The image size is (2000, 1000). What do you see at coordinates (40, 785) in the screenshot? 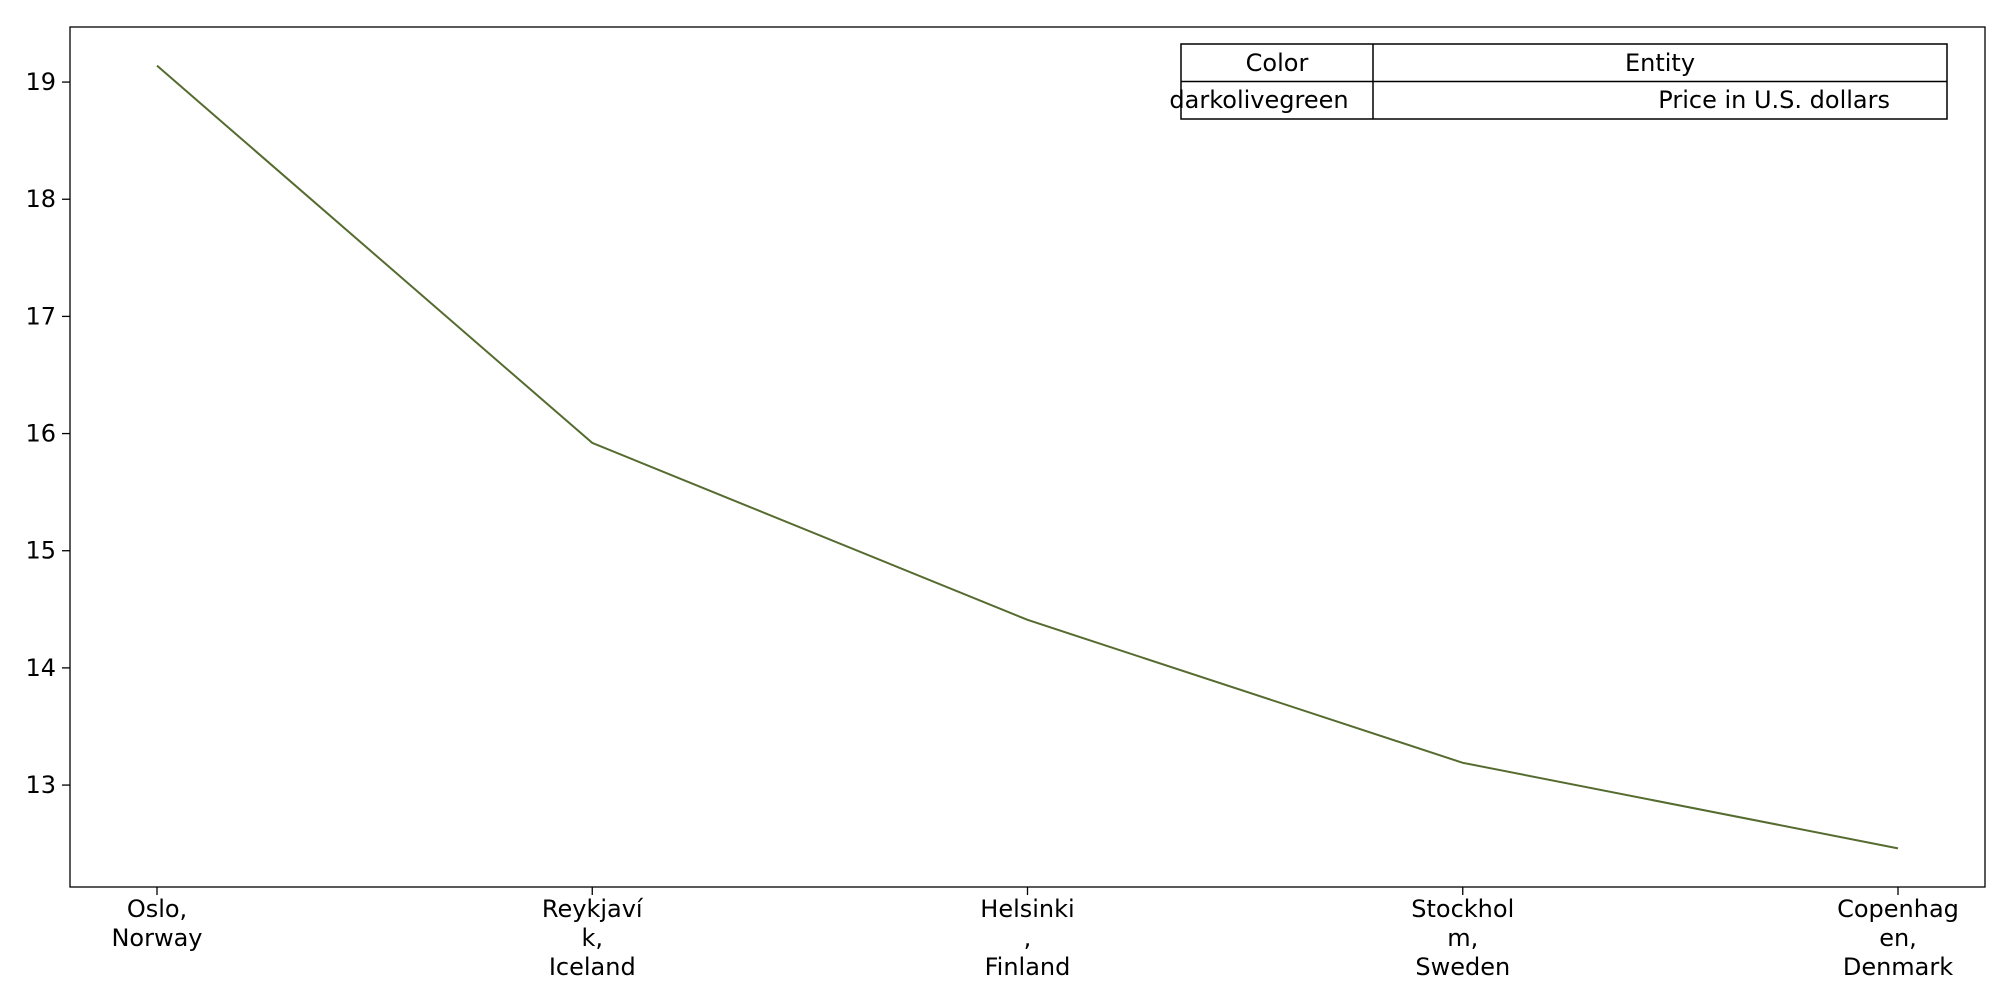
I see `y-tick-label: 13` at bounding box center [40, 785].